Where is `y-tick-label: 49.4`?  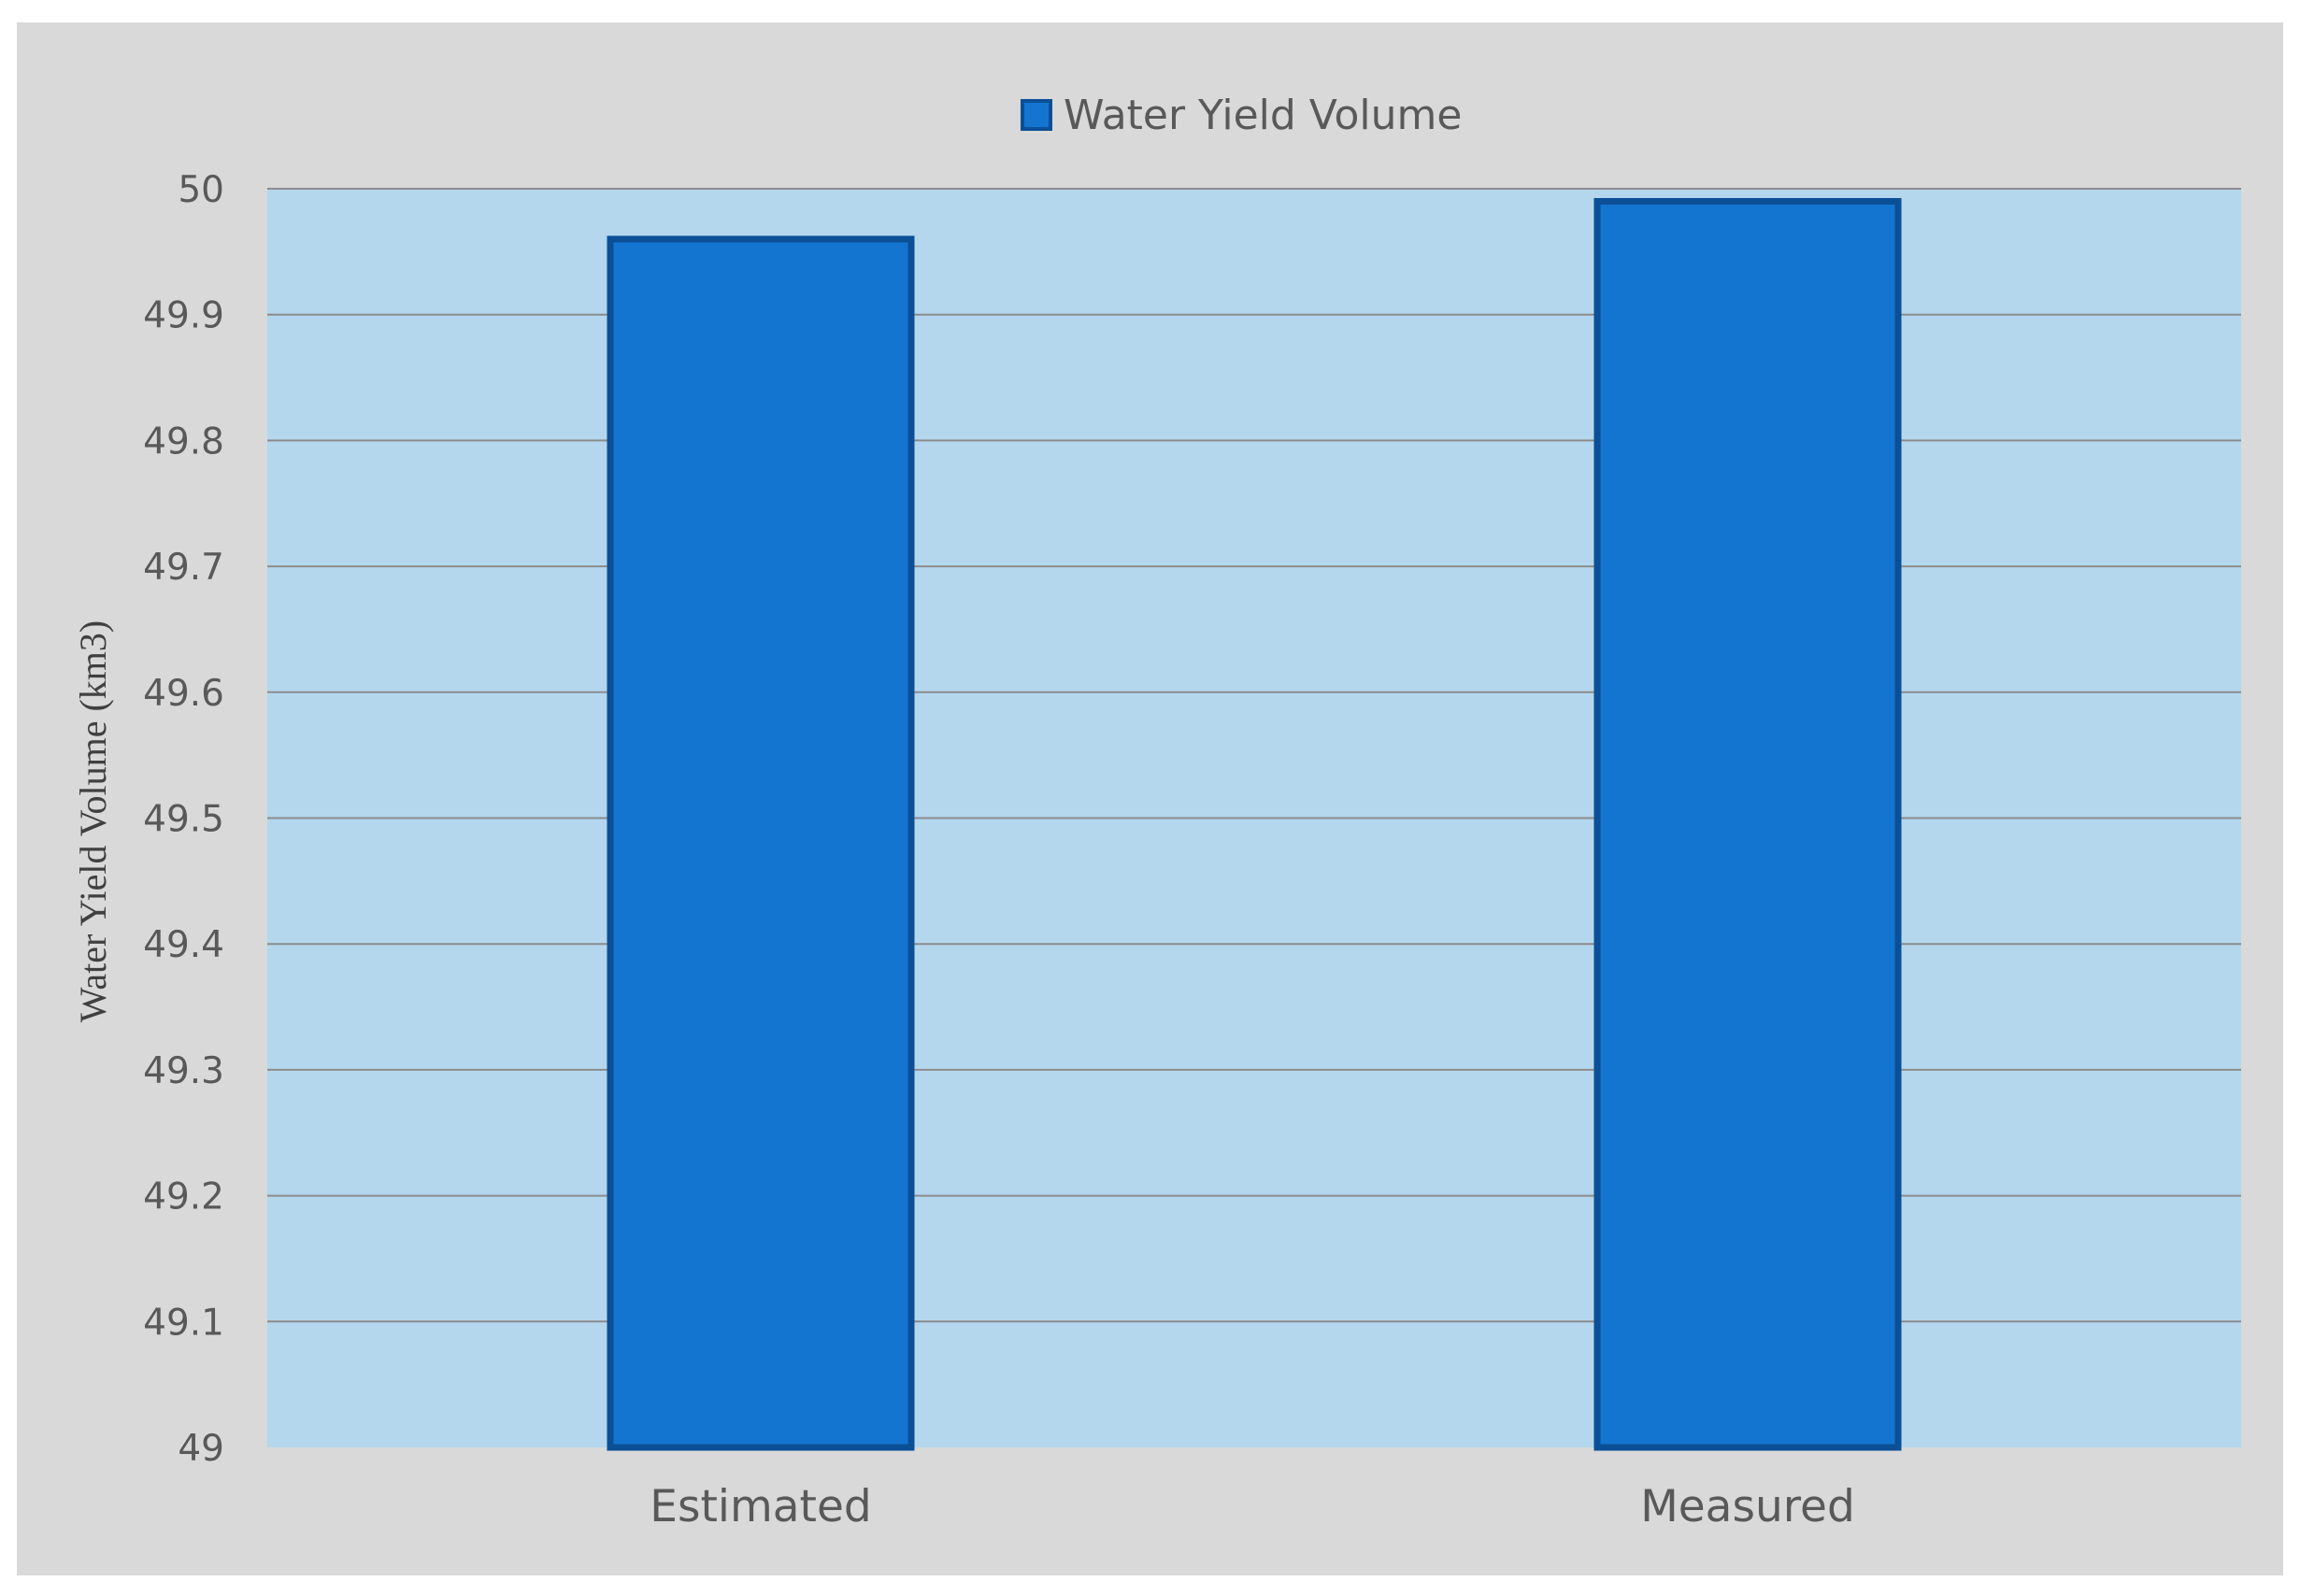
y-tick-label: 49.4 is located at coordinates (183, 945).